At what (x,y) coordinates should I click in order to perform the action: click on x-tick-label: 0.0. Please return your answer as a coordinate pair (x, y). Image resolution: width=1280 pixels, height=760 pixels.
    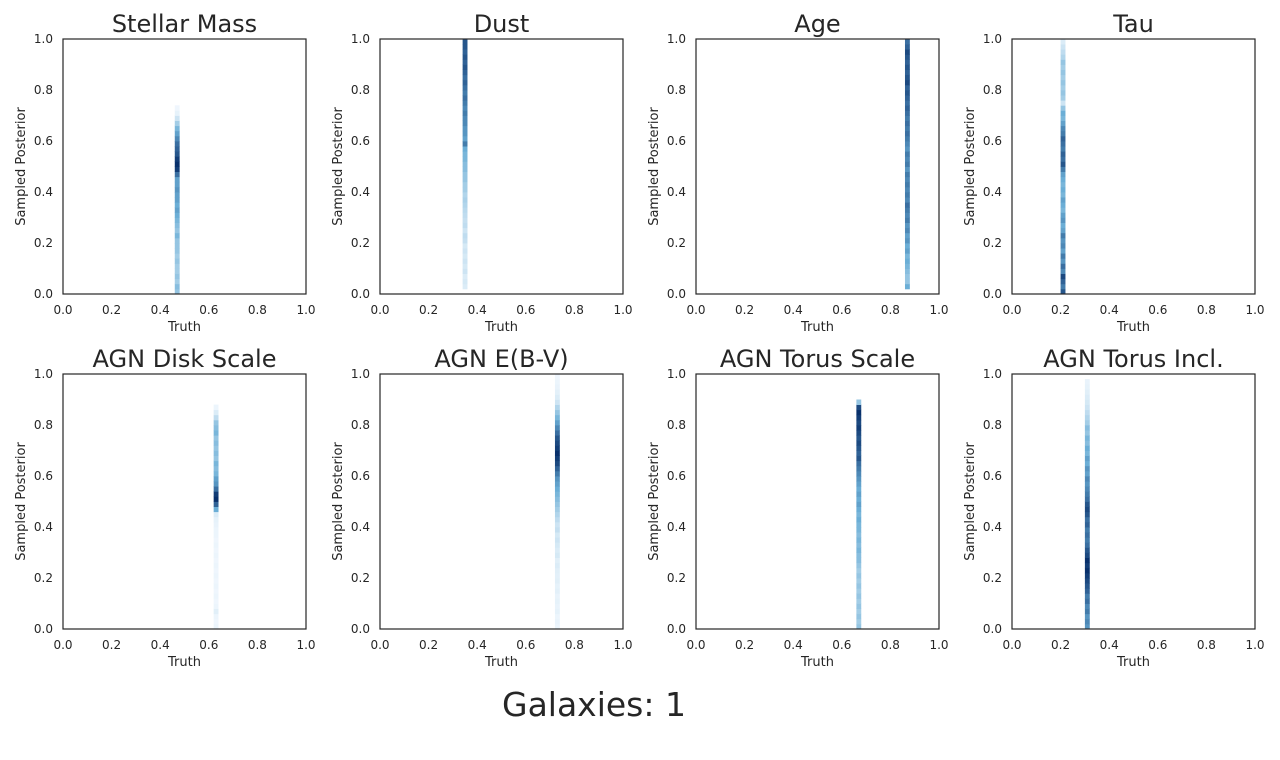
    Looking at the image, I should click on (379, 310).